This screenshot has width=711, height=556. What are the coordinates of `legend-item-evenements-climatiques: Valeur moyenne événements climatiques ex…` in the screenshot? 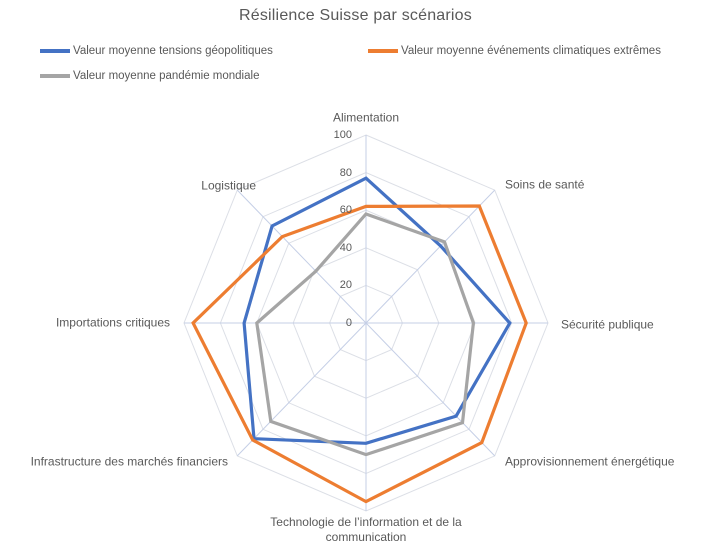 It's located at (514, 51).